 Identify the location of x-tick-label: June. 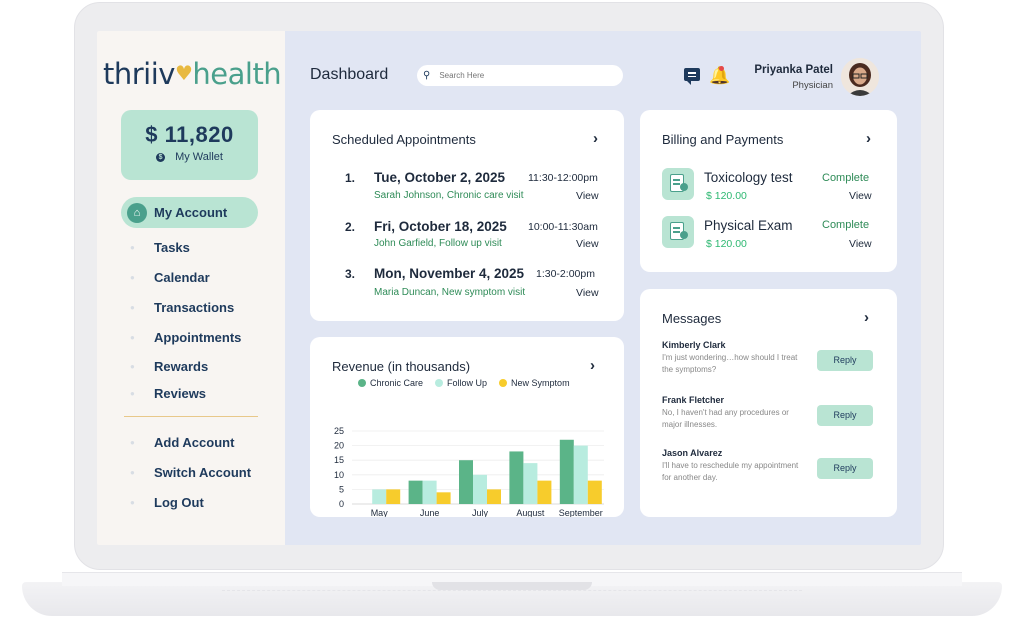
(430, 512).